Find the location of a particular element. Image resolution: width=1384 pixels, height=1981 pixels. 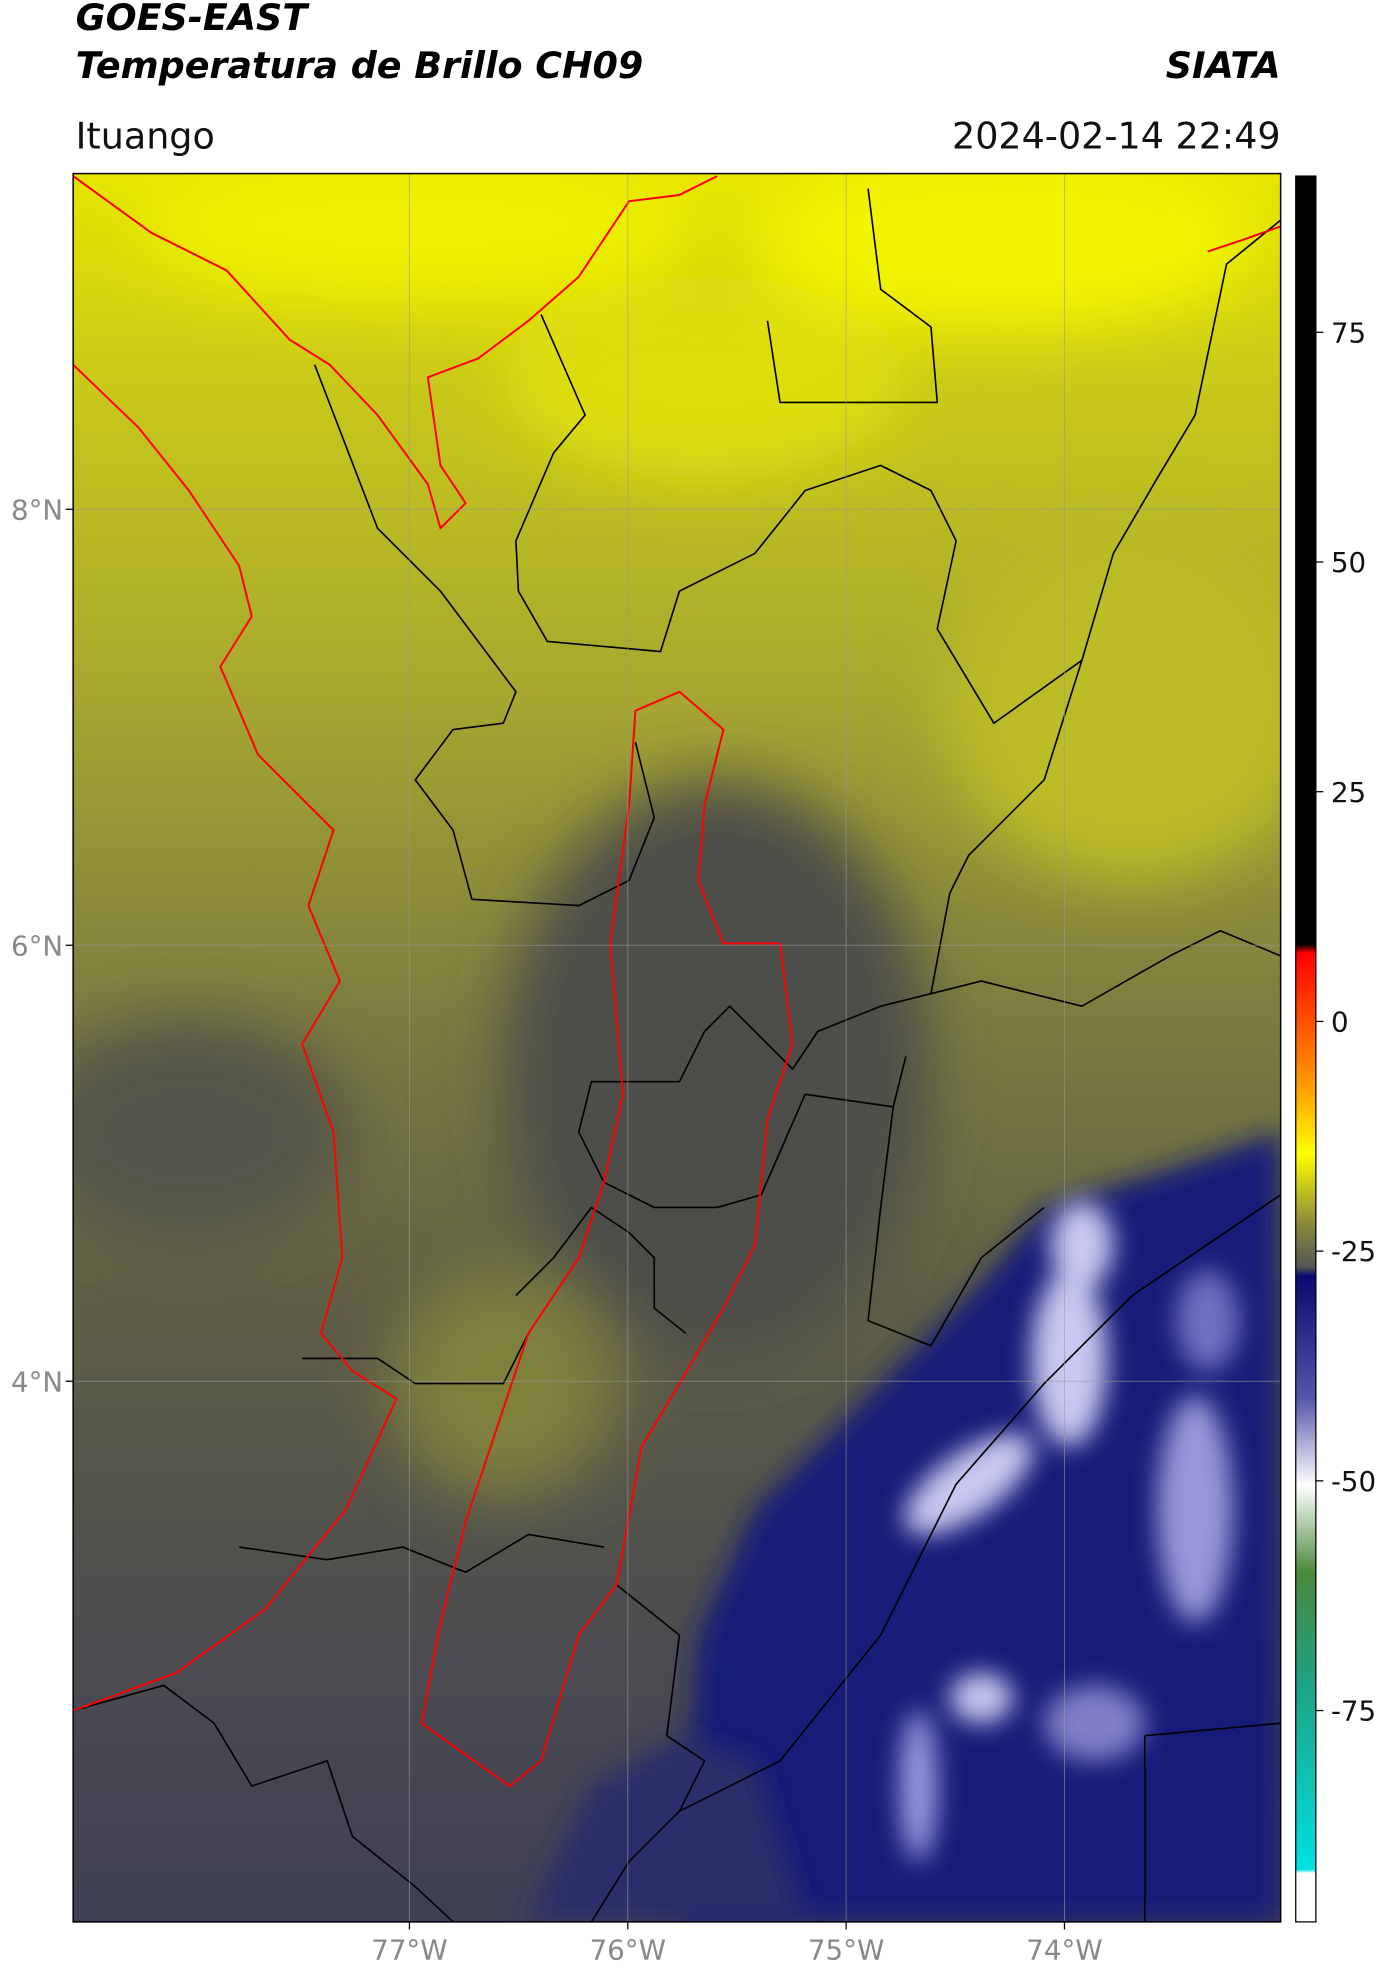

colorbar-tick-label: -75 is located at coordinates (1353, 1711).